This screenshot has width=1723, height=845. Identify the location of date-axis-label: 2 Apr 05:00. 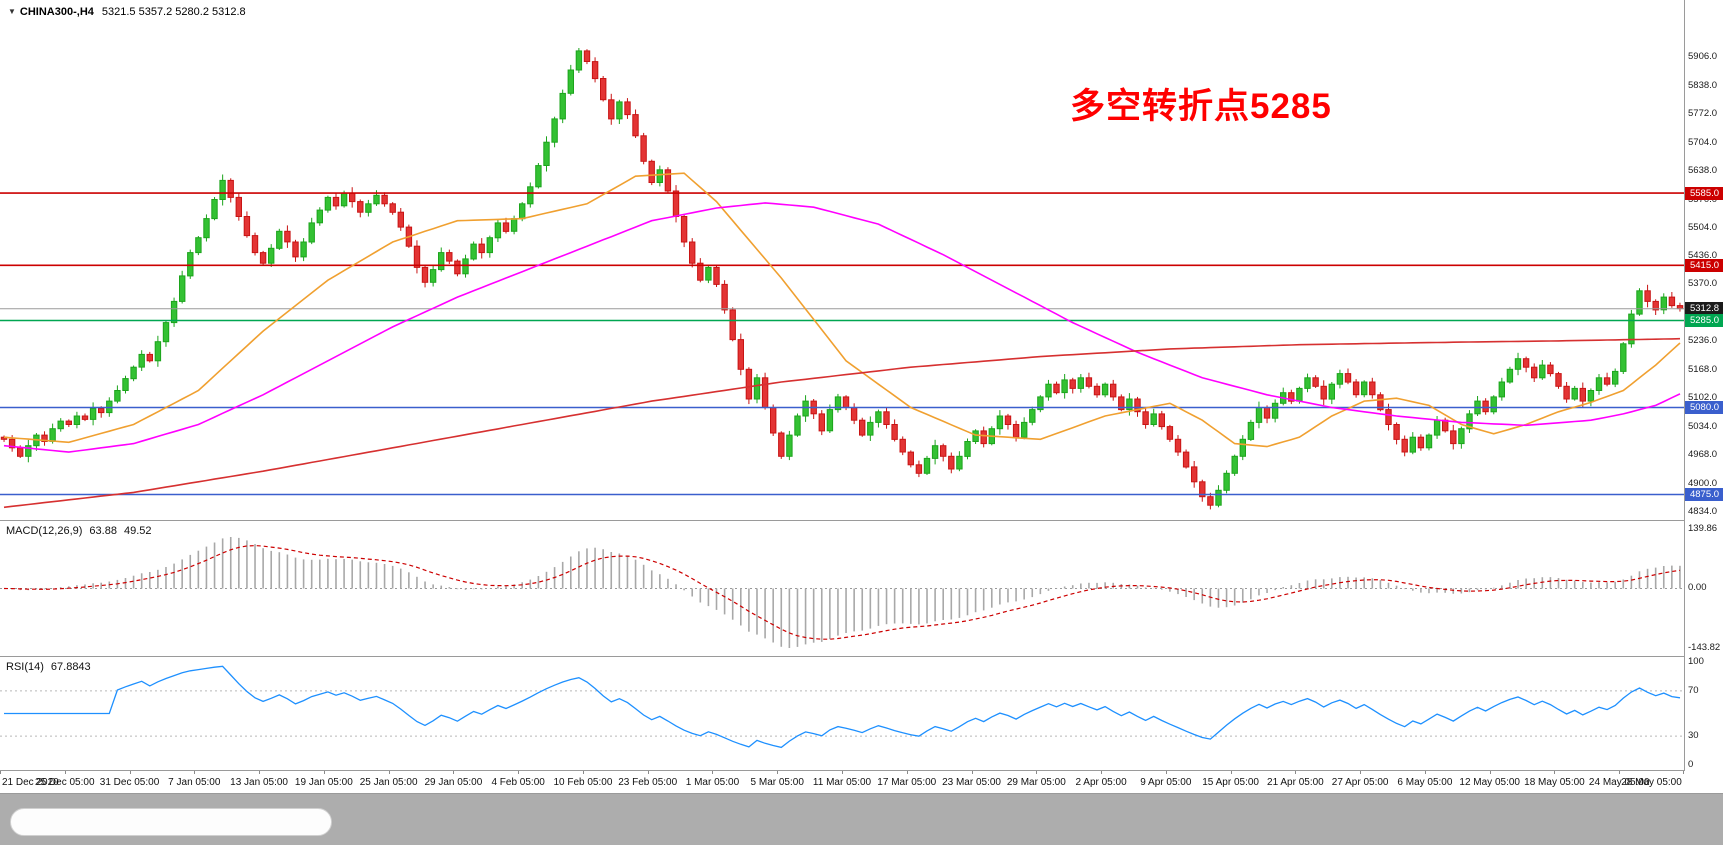
(1101, 782).